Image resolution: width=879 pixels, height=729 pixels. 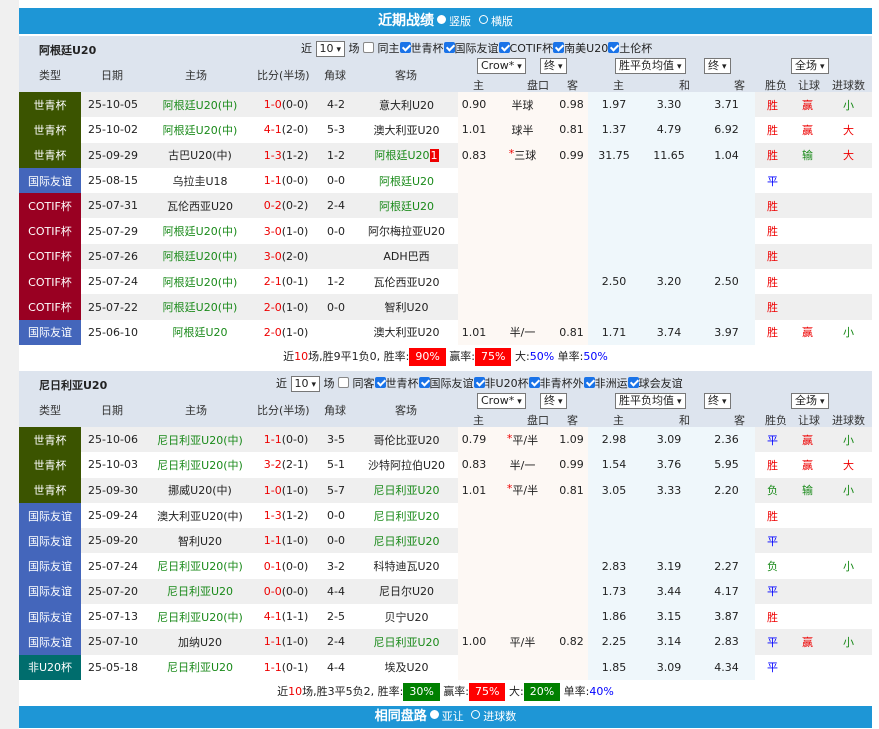 I want to click on away-team: ADH巴西, so click(x=406, y=256).